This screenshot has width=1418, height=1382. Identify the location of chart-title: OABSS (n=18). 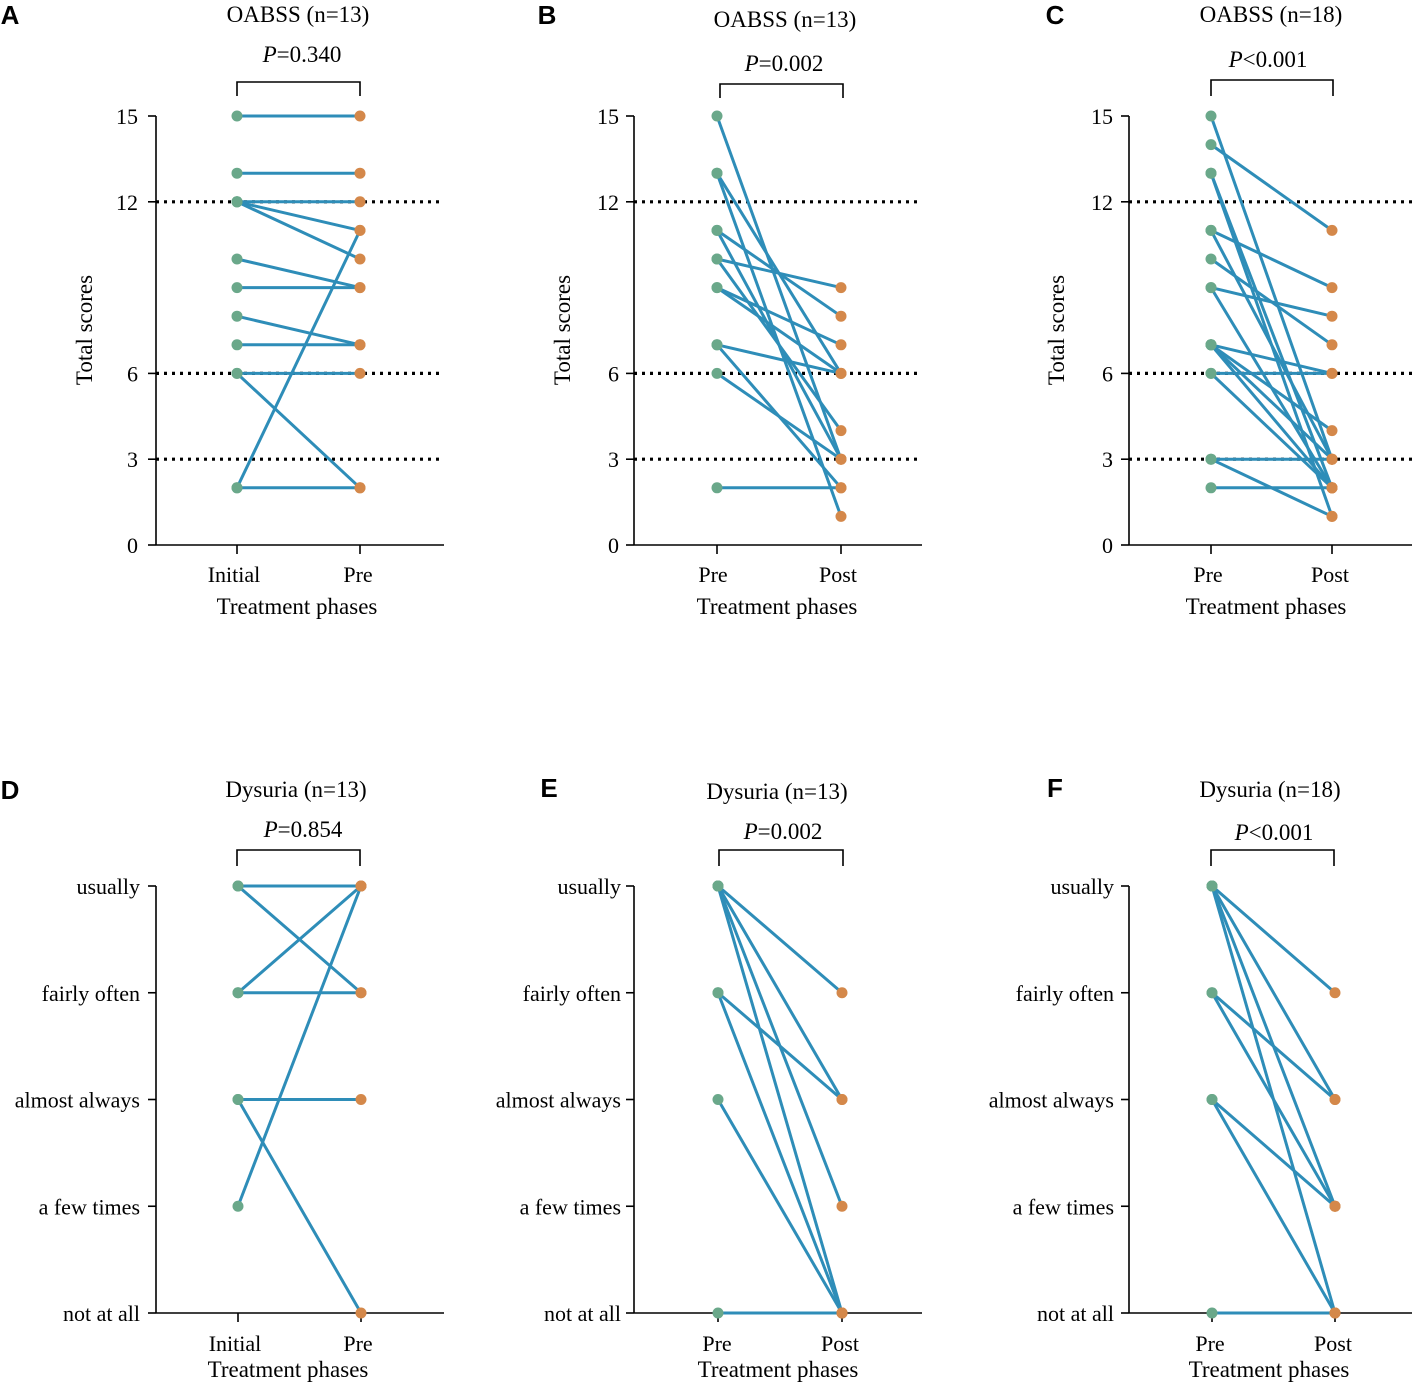
(1271, 14).